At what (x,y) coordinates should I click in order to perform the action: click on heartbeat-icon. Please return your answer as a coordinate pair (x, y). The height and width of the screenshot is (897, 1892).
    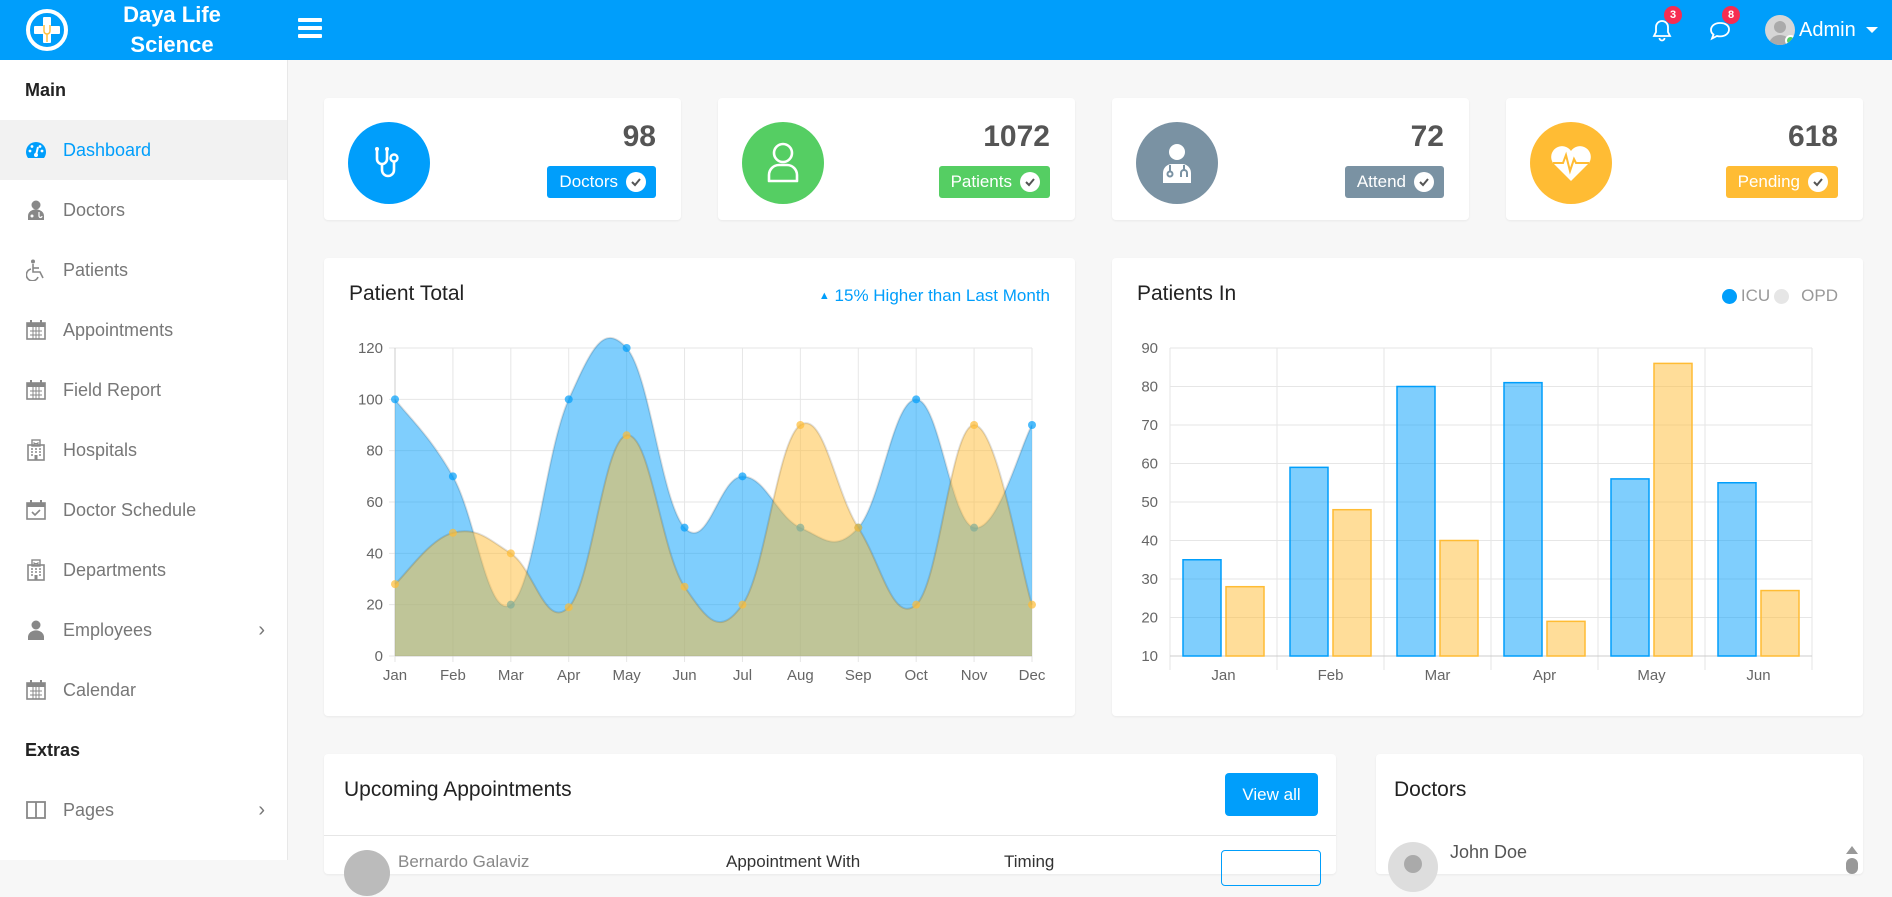
    Looking at the image, I should click on (1571, 163).